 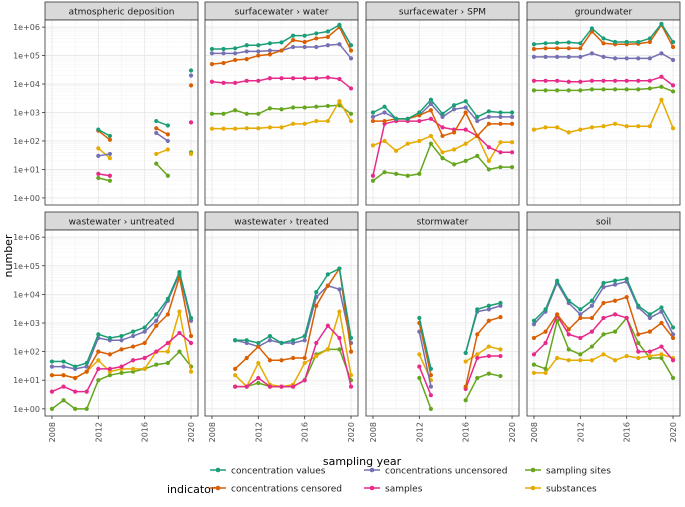 What do you see at coordinates (281, 112) in the screenshot?
I see `panel-border` at bounding box center [281, 112].